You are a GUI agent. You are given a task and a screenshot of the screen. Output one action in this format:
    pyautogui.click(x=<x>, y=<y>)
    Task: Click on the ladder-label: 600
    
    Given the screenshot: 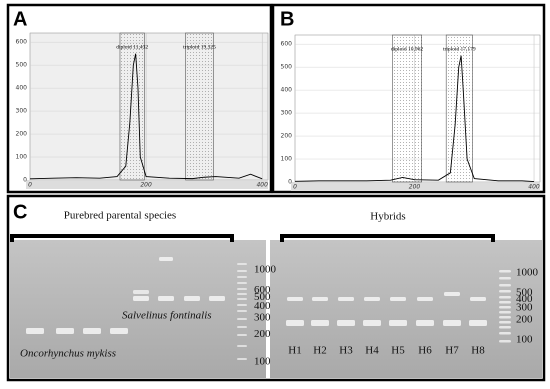 What is the action you would take?
    pyautogui.click(x=262, y=290)
    